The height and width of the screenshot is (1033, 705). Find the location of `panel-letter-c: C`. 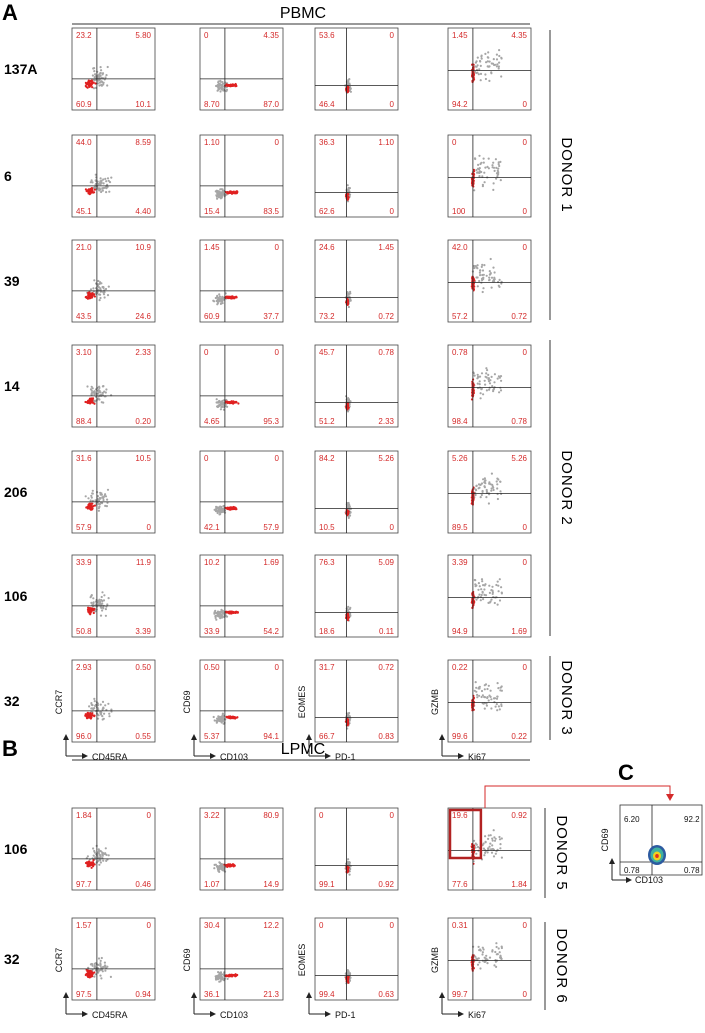

panel-letter-c: C is located at coordinates (626, 772).